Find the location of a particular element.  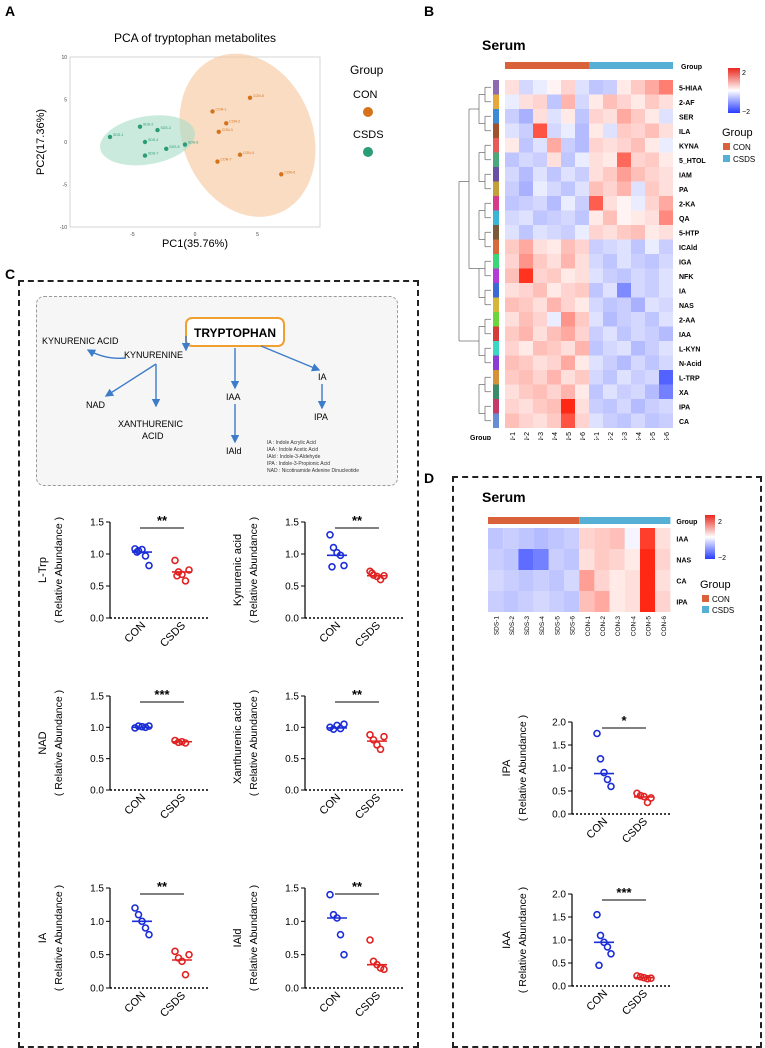

heat-col-label: SDS-5 is located at coordinates (557, 626).